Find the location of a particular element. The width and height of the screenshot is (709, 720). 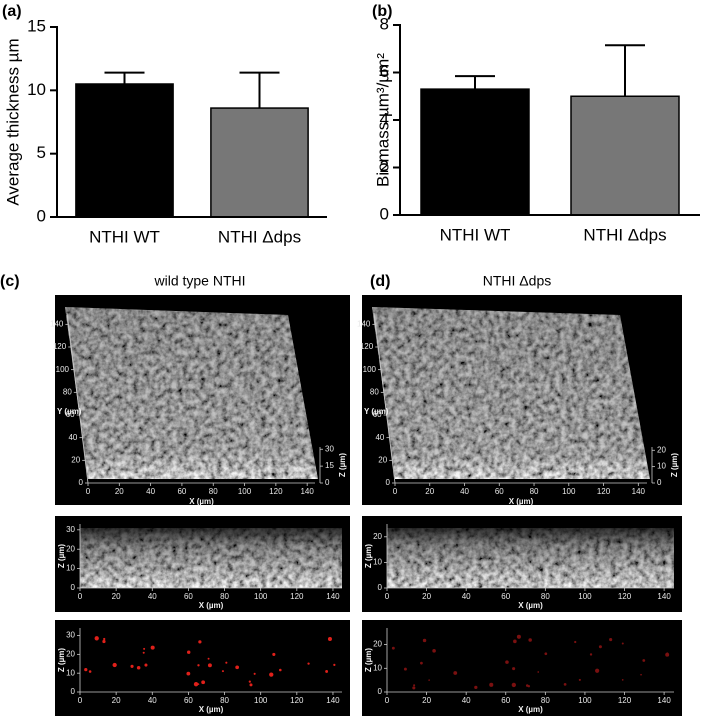

panel-title: NTHI Δdps is located at coordinates (517, 281).